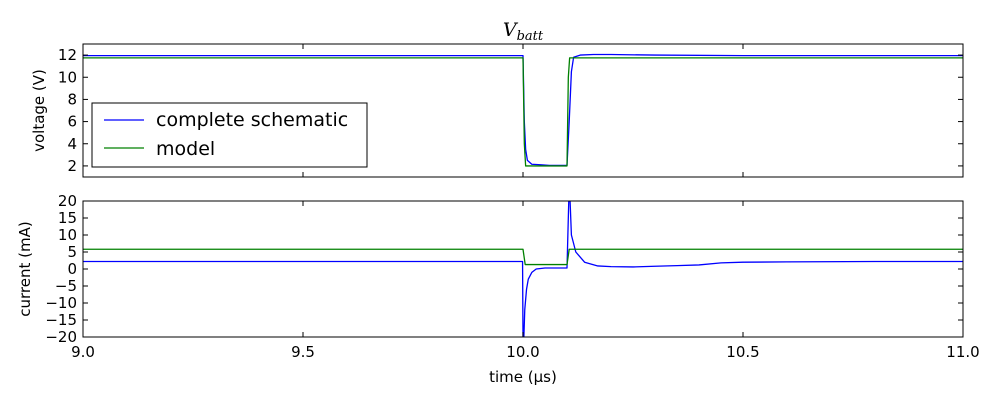  Describe the element at coordinates (72, 252) in the screenshot. I see `current-ytick-label: 5` at that location.